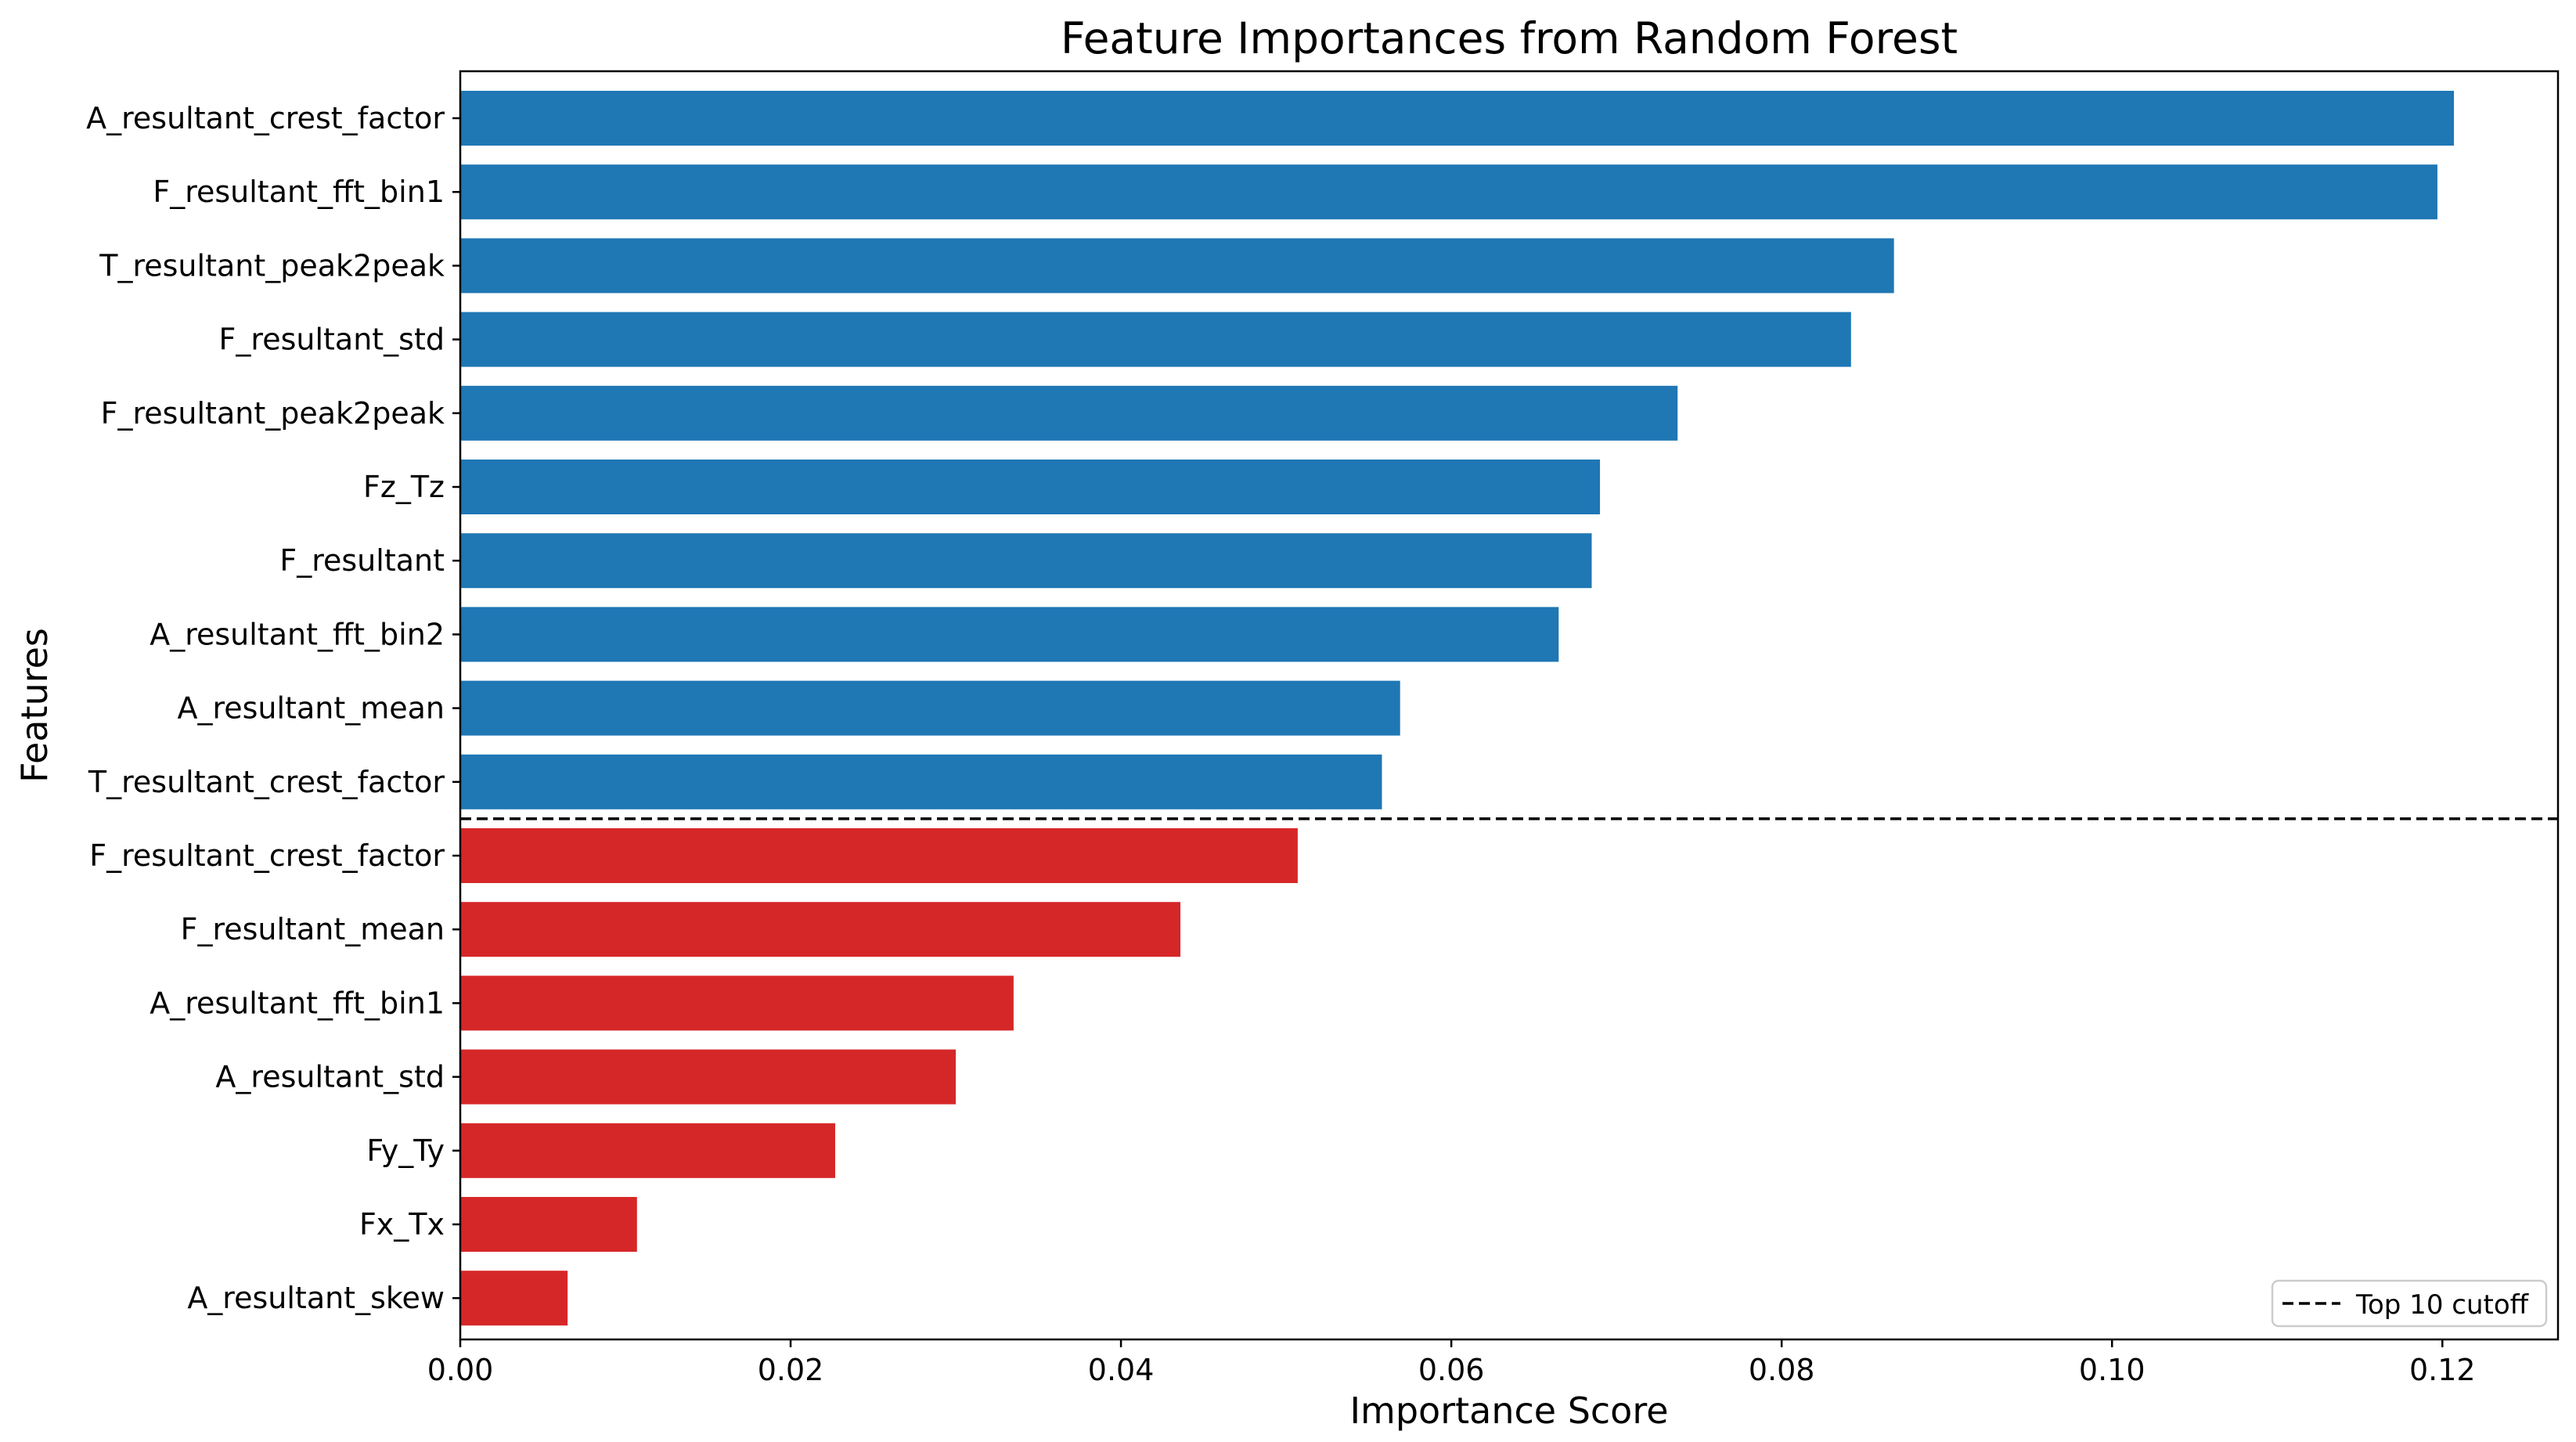  I want to click on bar-fy-ty, so click(648, 1151).